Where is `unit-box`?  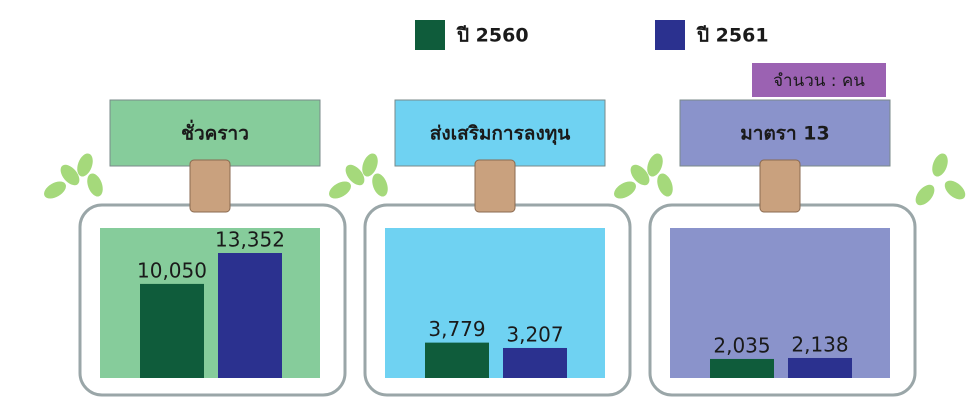
unit-box is located at coordinates (819, 80).